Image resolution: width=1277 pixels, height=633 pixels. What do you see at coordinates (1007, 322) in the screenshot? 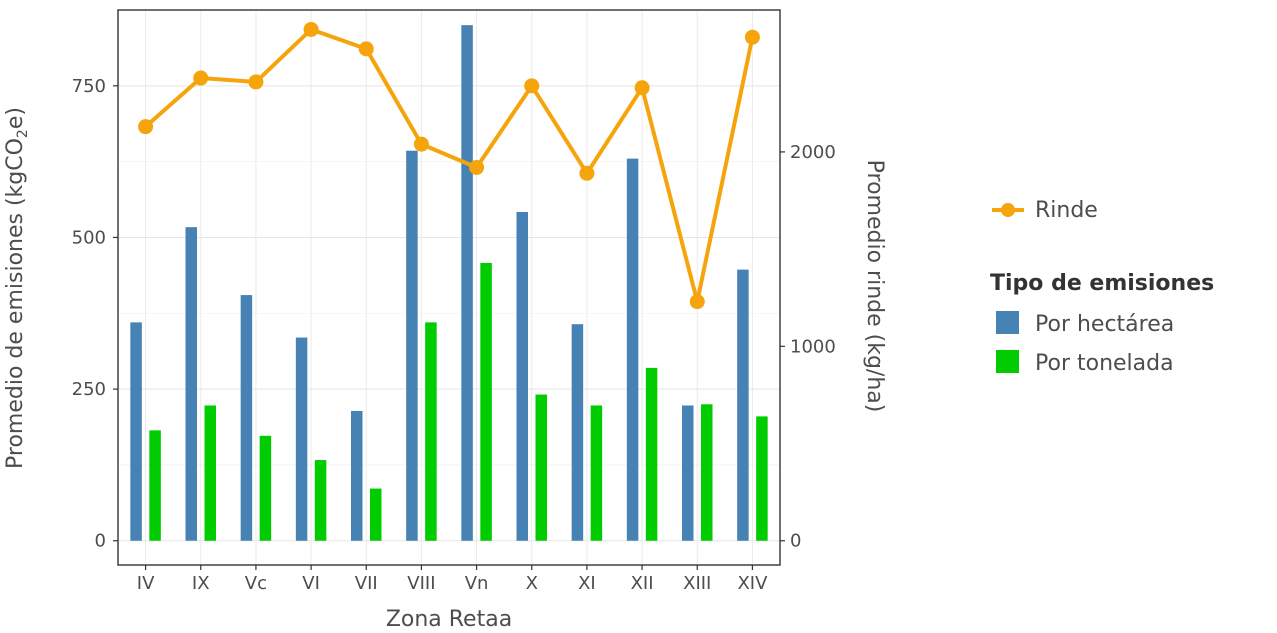
I see `legend-swatch-por-hectarea` at bounding box center [1007, 322].